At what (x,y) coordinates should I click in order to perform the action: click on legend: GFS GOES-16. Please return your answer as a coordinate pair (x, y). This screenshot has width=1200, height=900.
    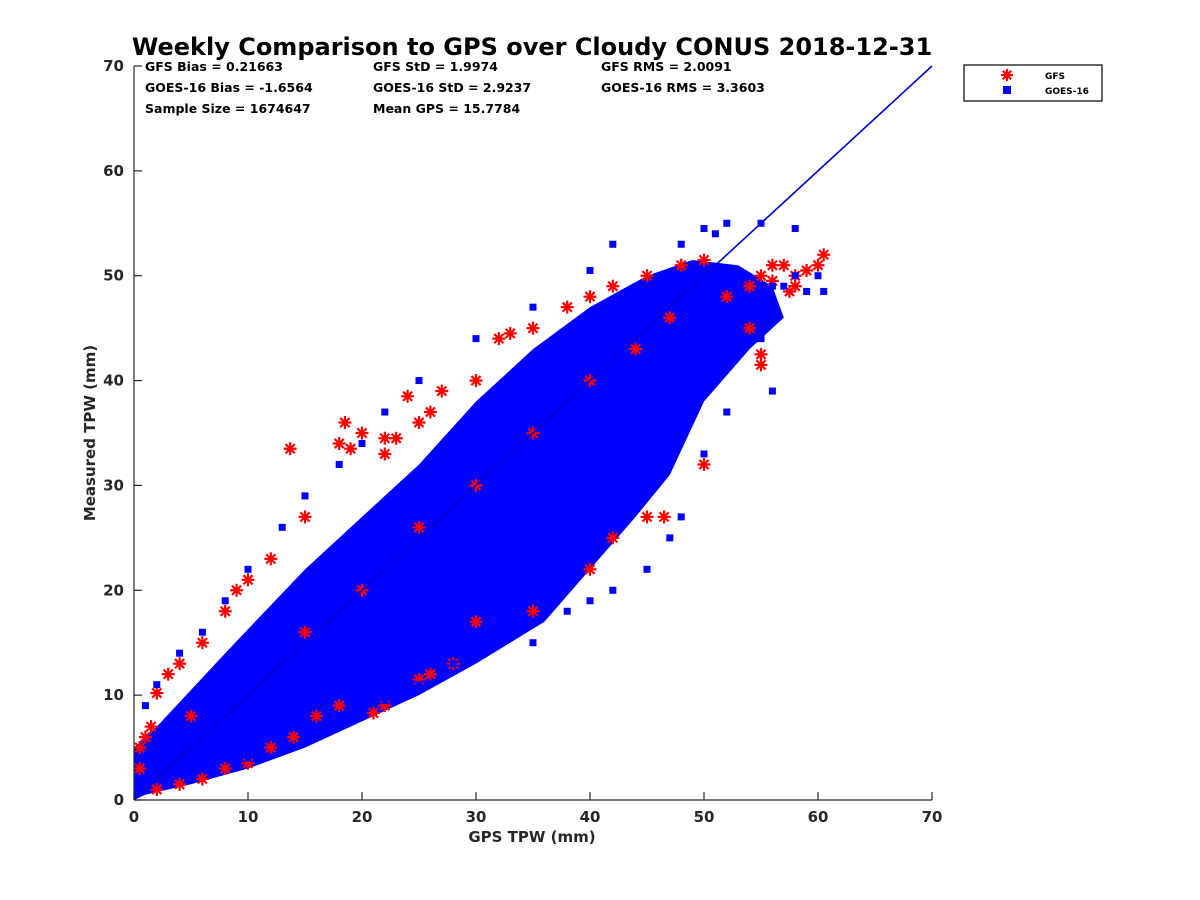
    Looking at the image, I should click on (1033, 83).